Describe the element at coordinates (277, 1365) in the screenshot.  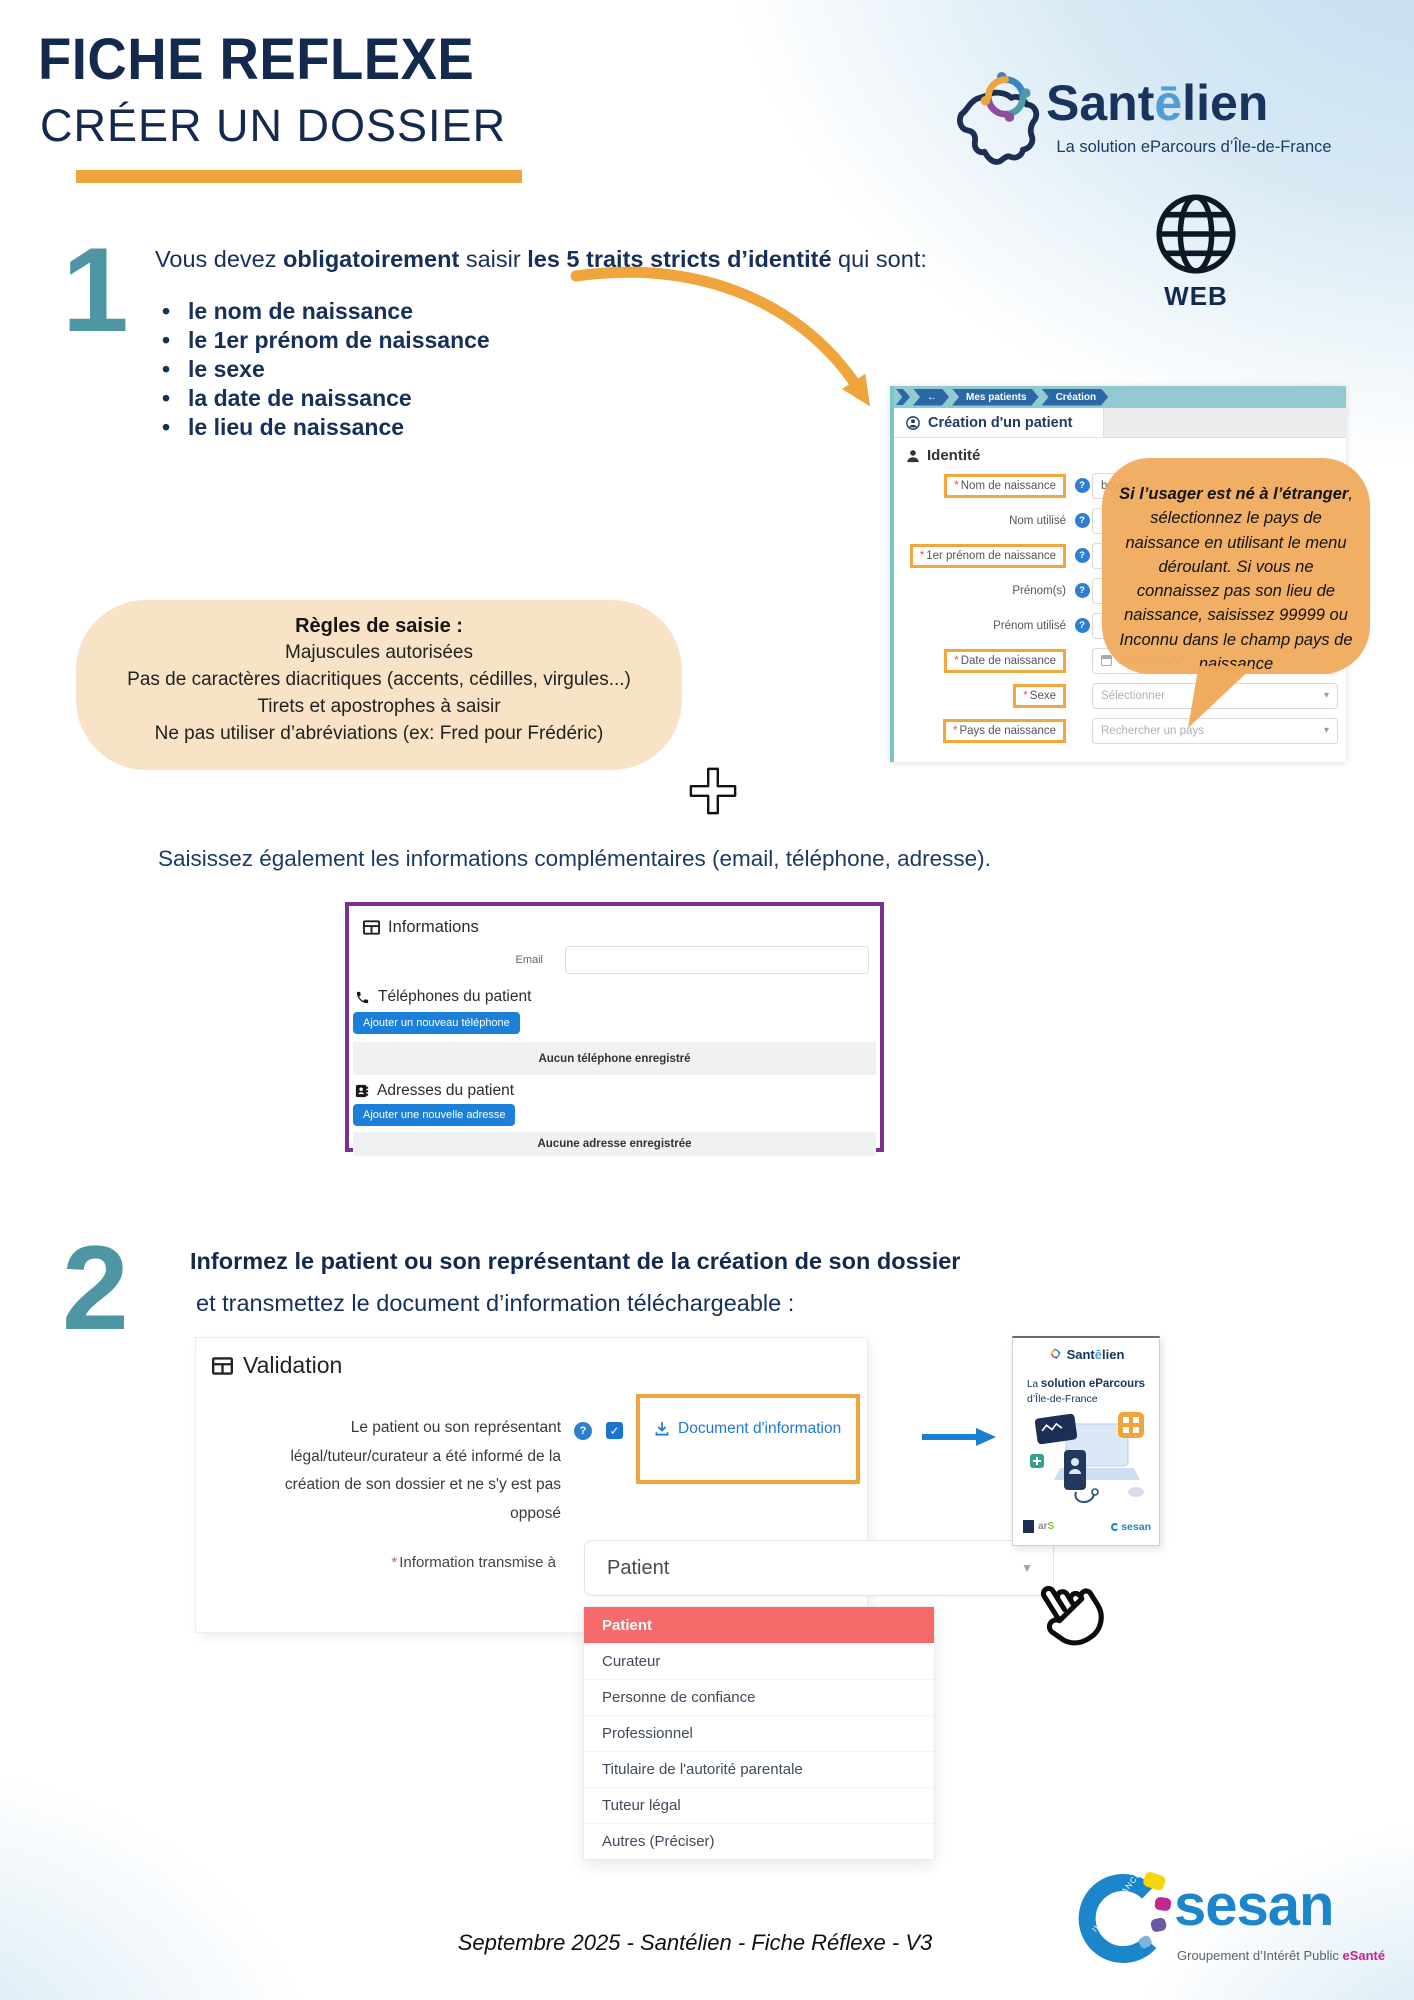
I see `validation-header: Validation` at that location.